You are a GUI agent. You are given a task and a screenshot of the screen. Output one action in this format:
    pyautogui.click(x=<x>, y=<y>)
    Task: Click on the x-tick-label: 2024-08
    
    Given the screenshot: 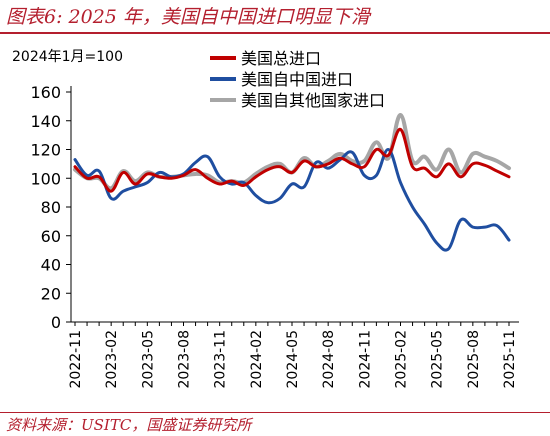 What is the action you would take?
    pyautogui.click(x=329, y=359)
    